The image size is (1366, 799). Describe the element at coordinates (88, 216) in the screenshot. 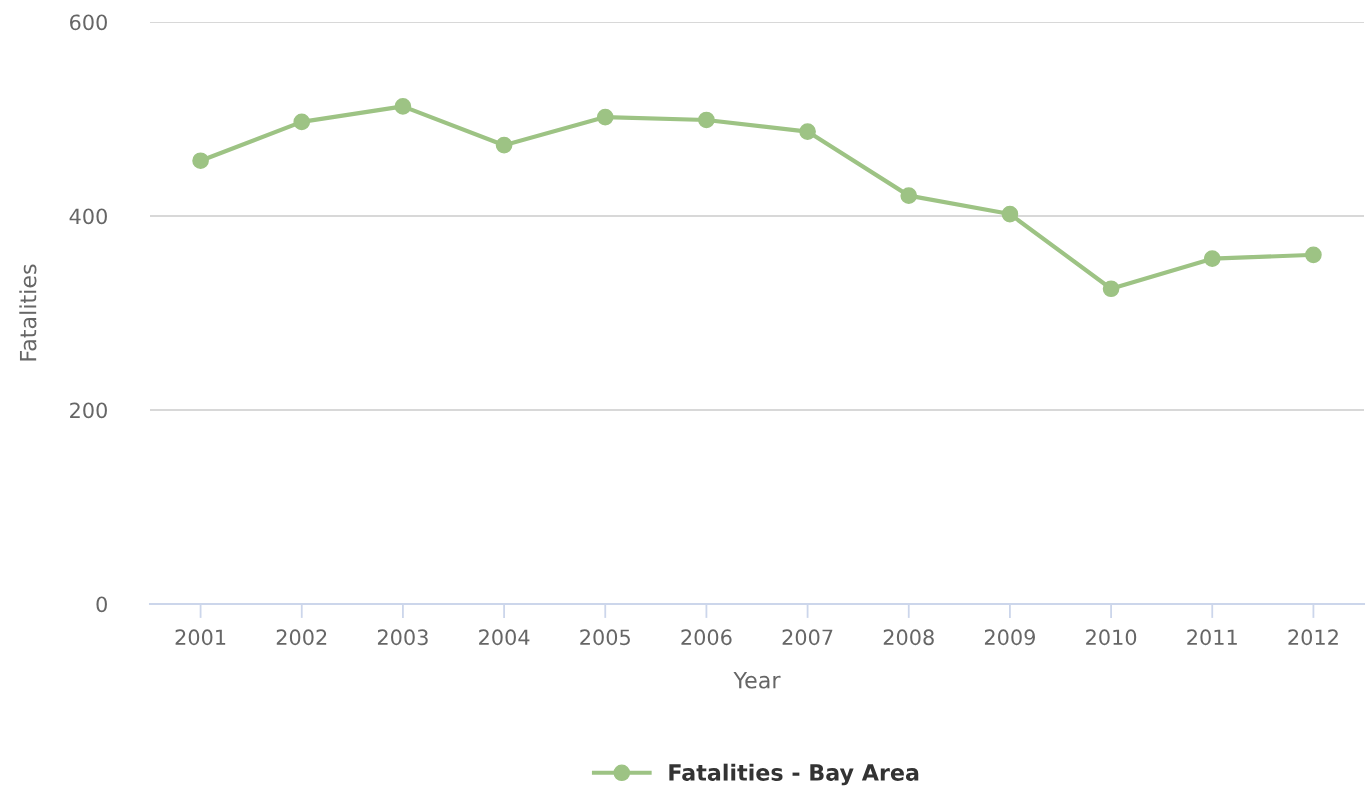

I see `y-tick-label: 400` at that location.